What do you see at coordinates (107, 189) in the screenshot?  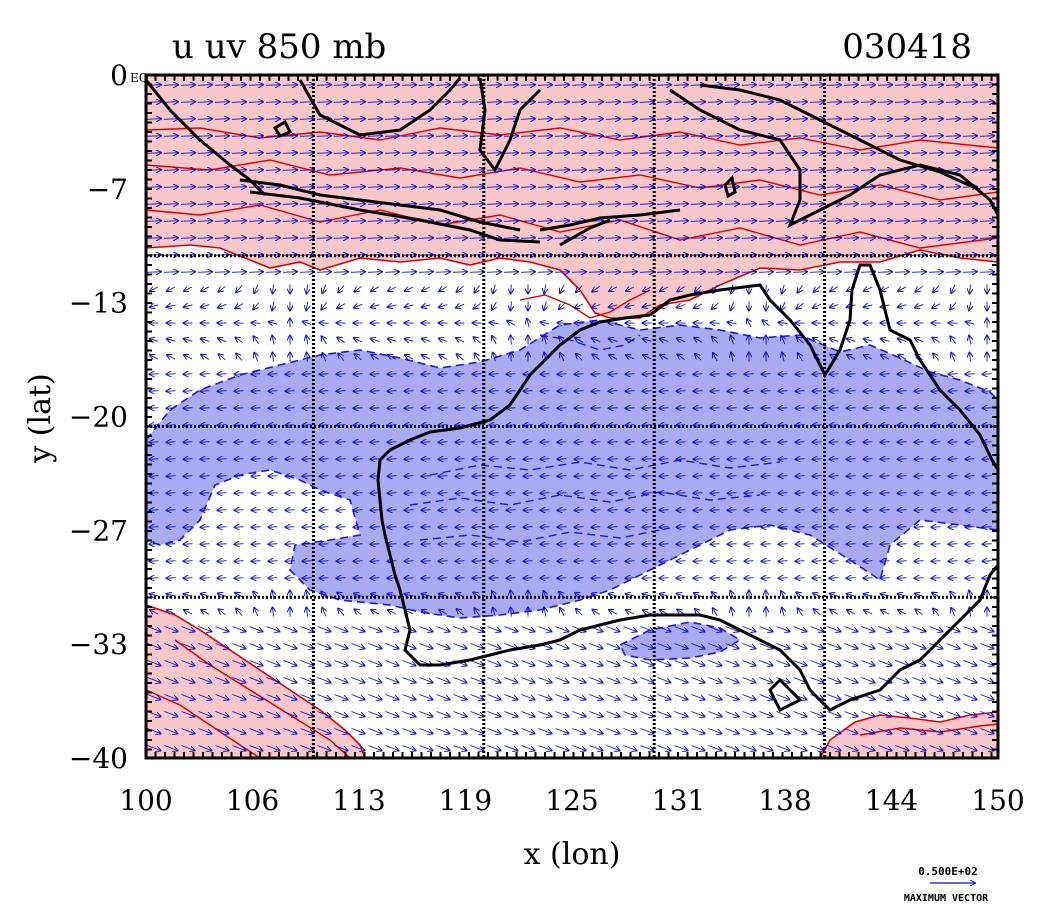 I see `y-tick-label: −7` at bounding box center [107, 189].